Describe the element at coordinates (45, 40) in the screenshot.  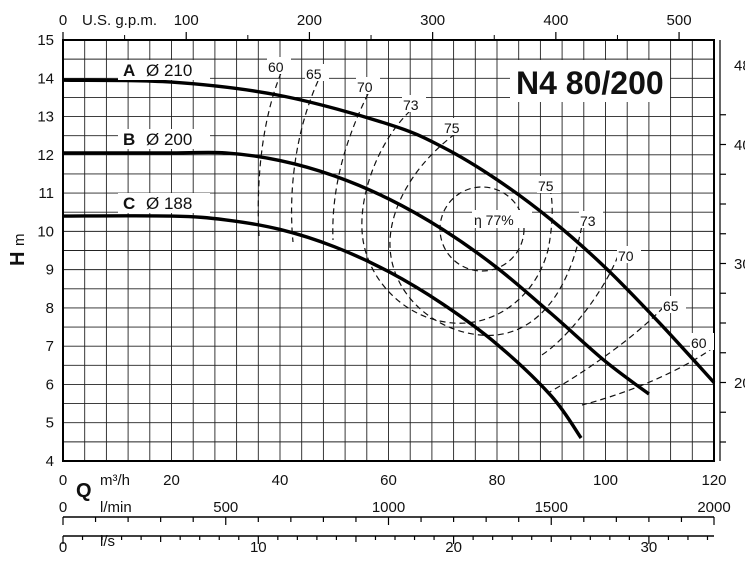
I see `y-tick-label: 15` at that location.